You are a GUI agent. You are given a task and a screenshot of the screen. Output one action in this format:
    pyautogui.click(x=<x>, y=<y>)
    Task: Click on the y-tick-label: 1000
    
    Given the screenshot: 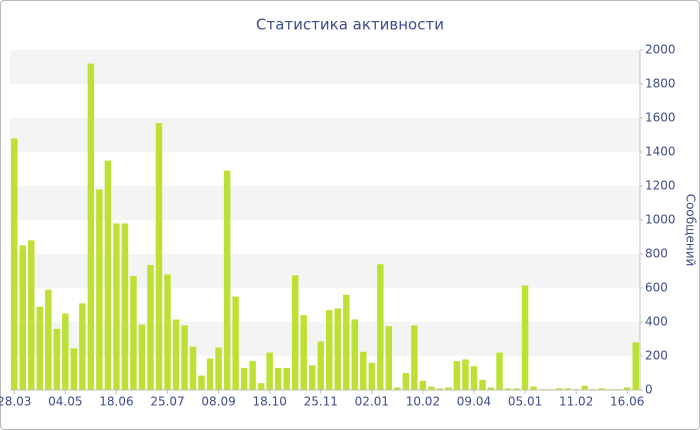 What is the action you would take?
    pyautogui.click(x=660, y=220)
    